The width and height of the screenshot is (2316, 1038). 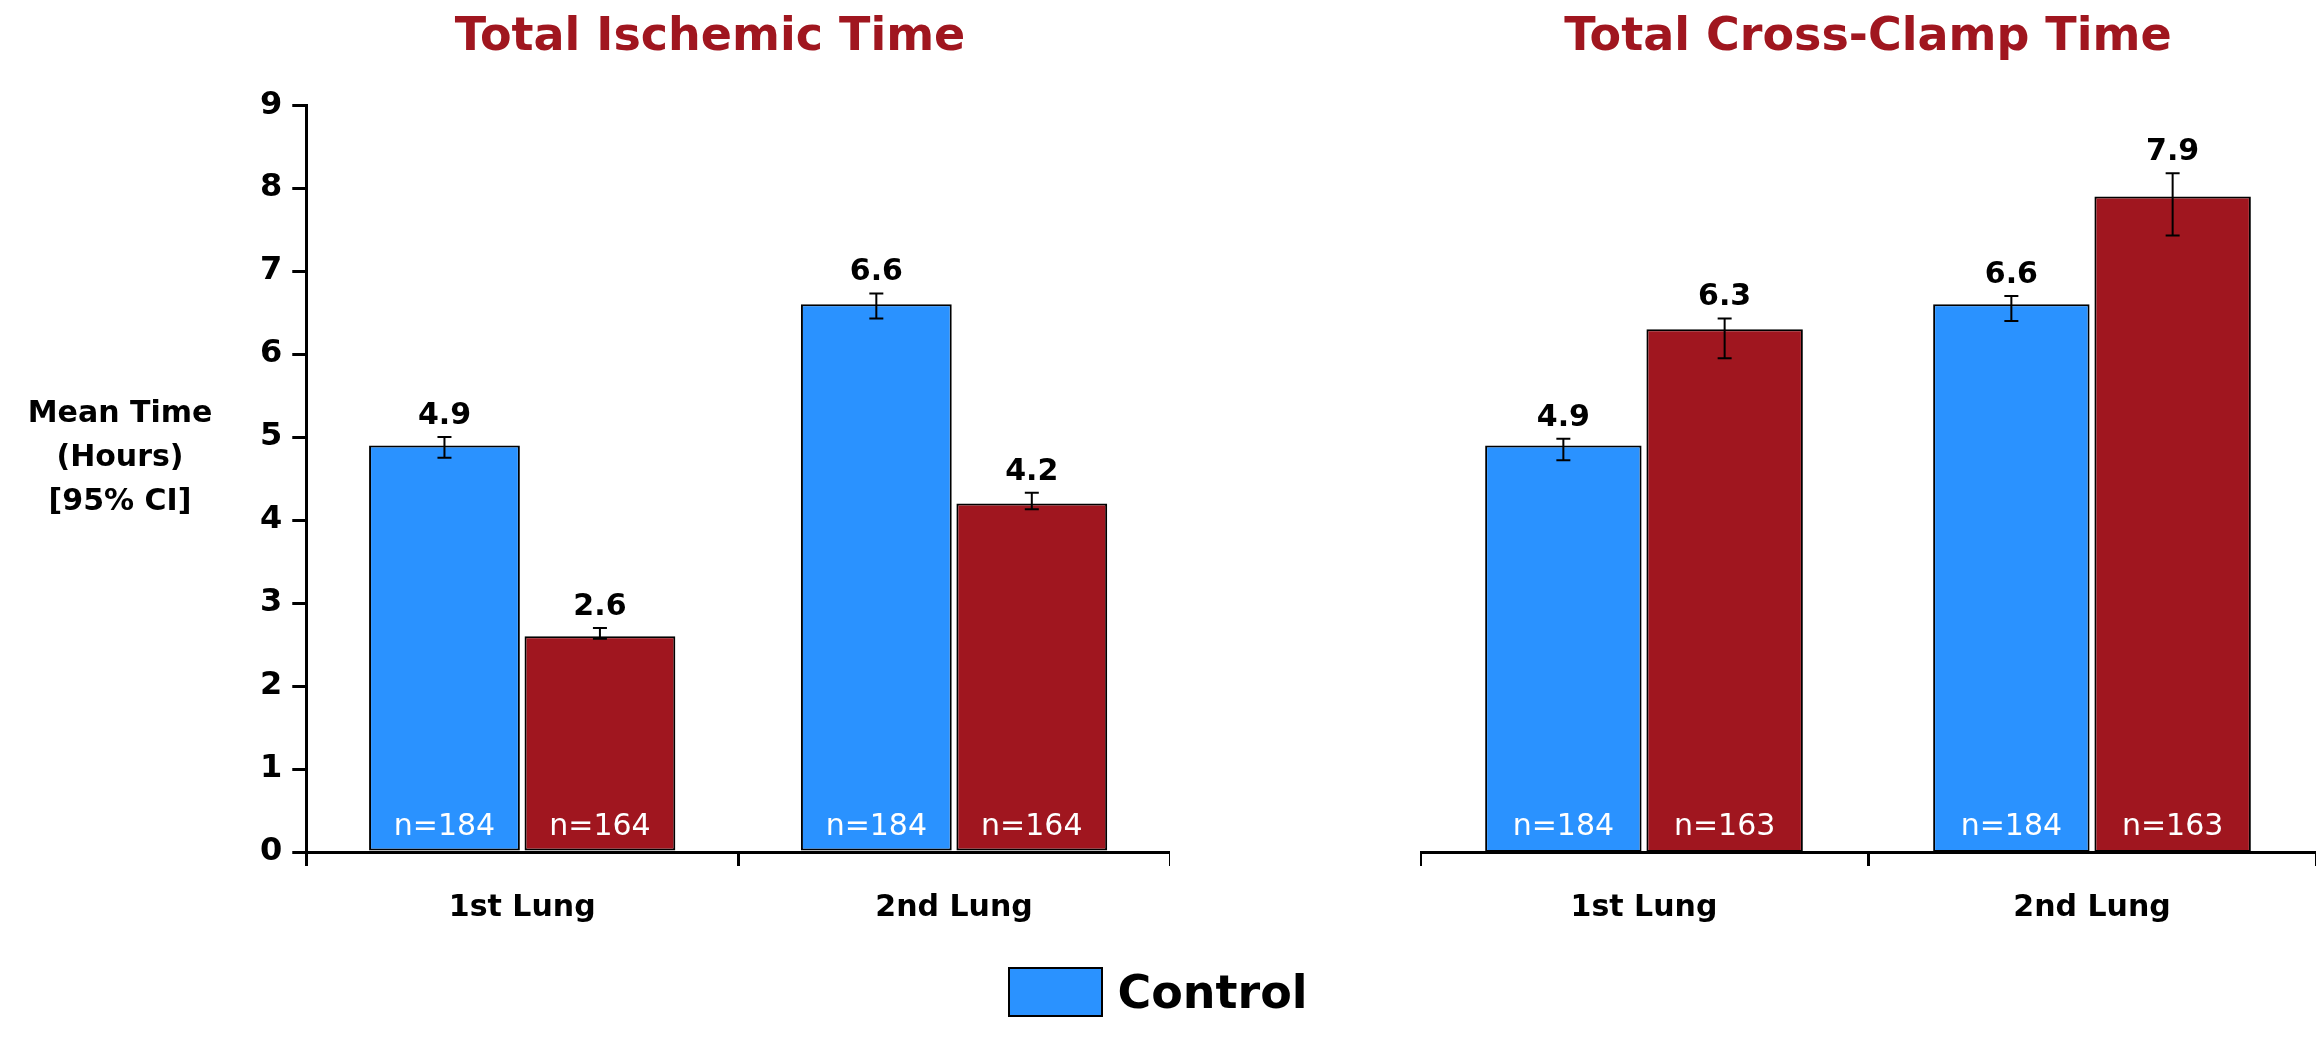 I want to click on data-label: 6.3, so click(x=1725, y=295).